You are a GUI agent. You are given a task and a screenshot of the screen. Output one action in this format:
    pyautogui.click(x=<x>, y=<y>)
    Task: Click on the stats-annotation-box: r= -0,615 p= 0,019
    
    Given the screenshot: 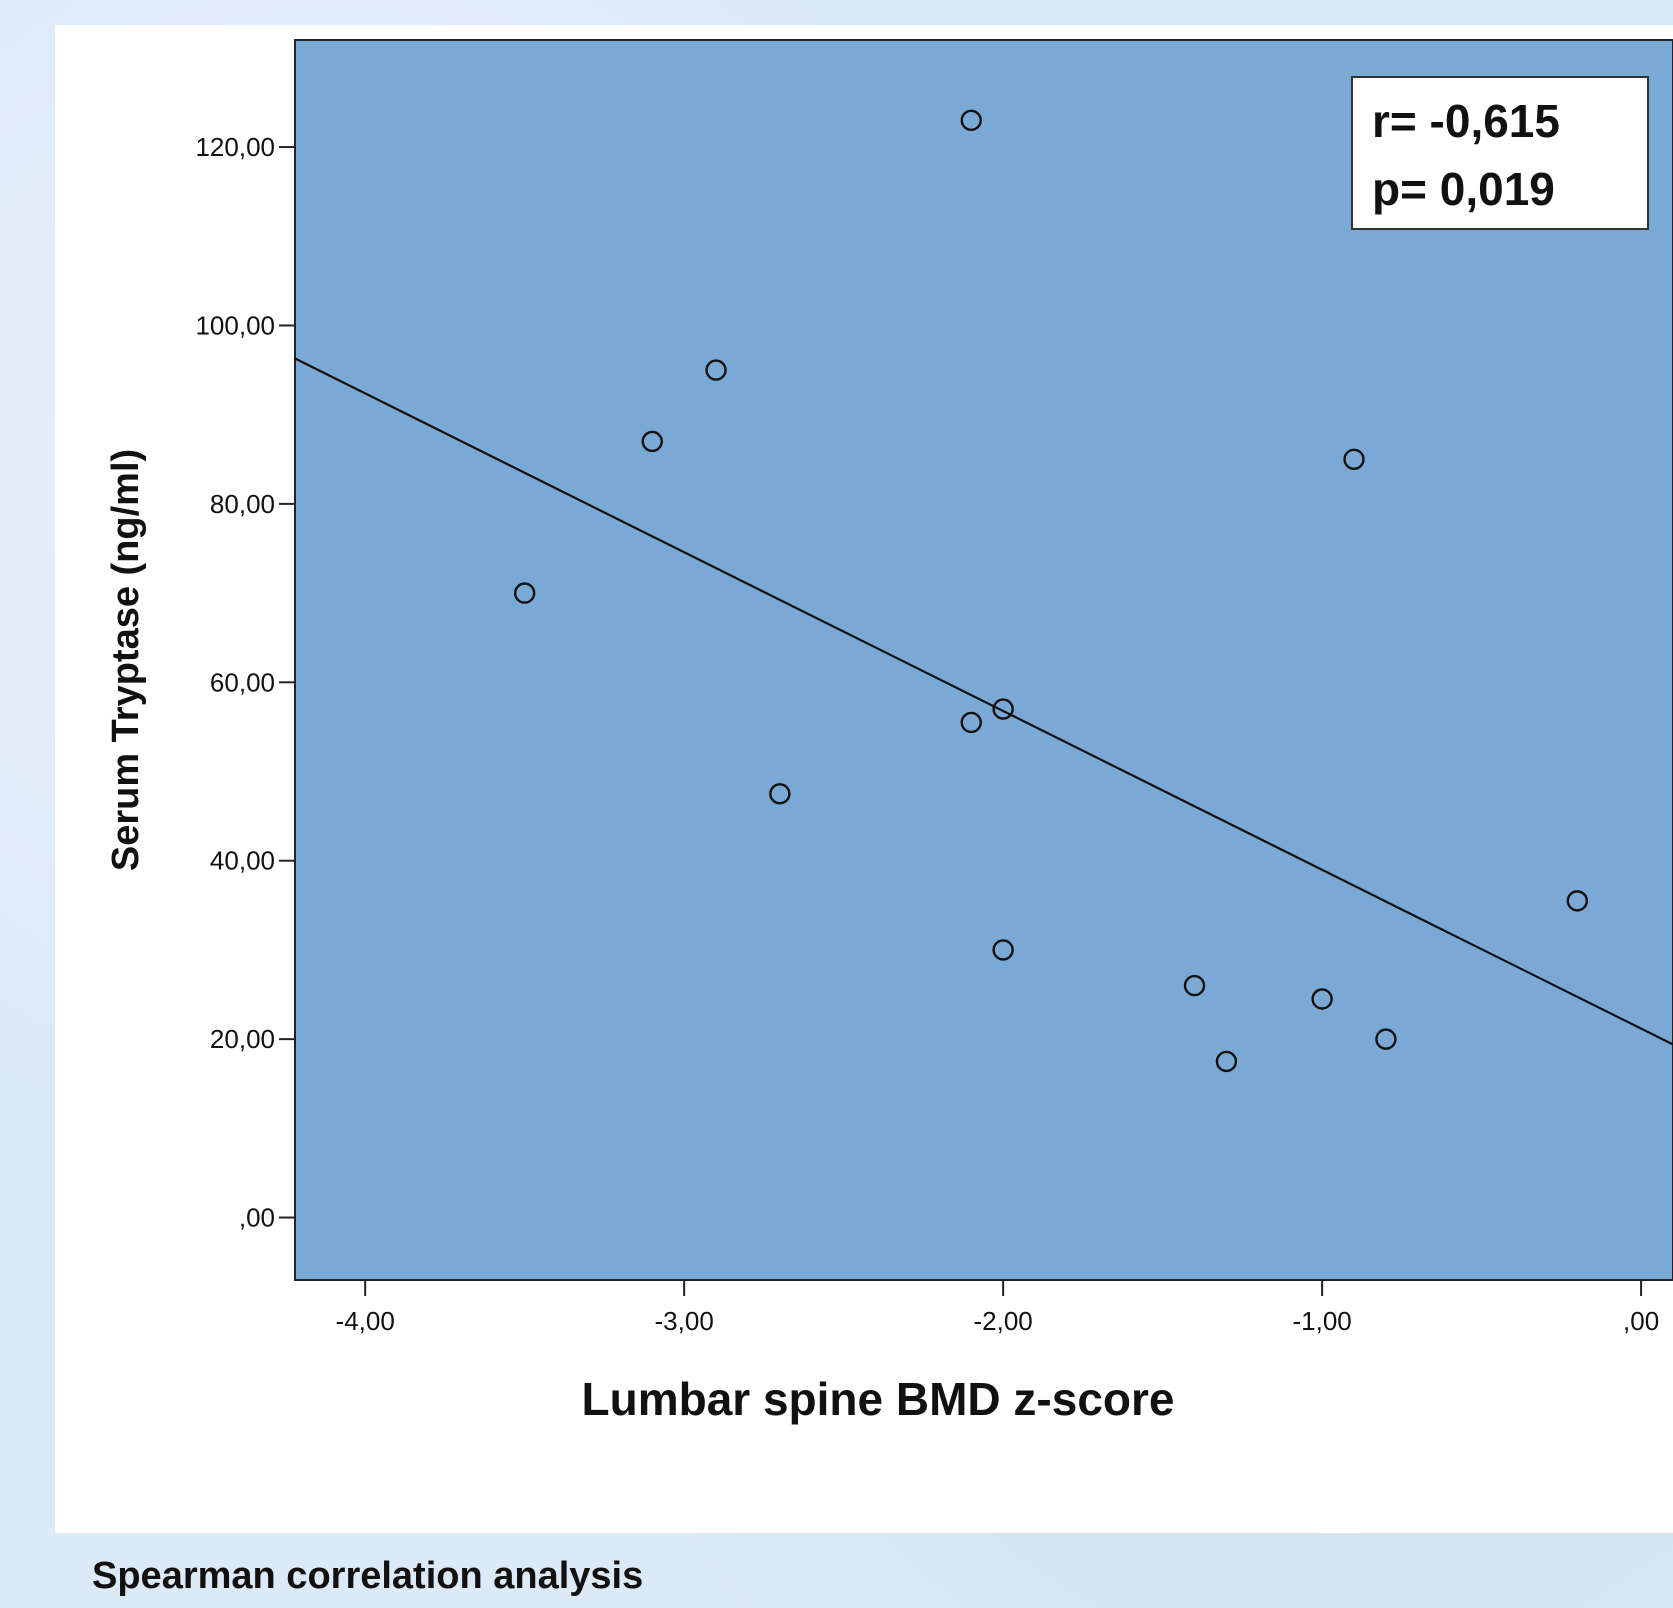 What is the action you would take?
    pyautogui.click(x=1500, y=153)
    